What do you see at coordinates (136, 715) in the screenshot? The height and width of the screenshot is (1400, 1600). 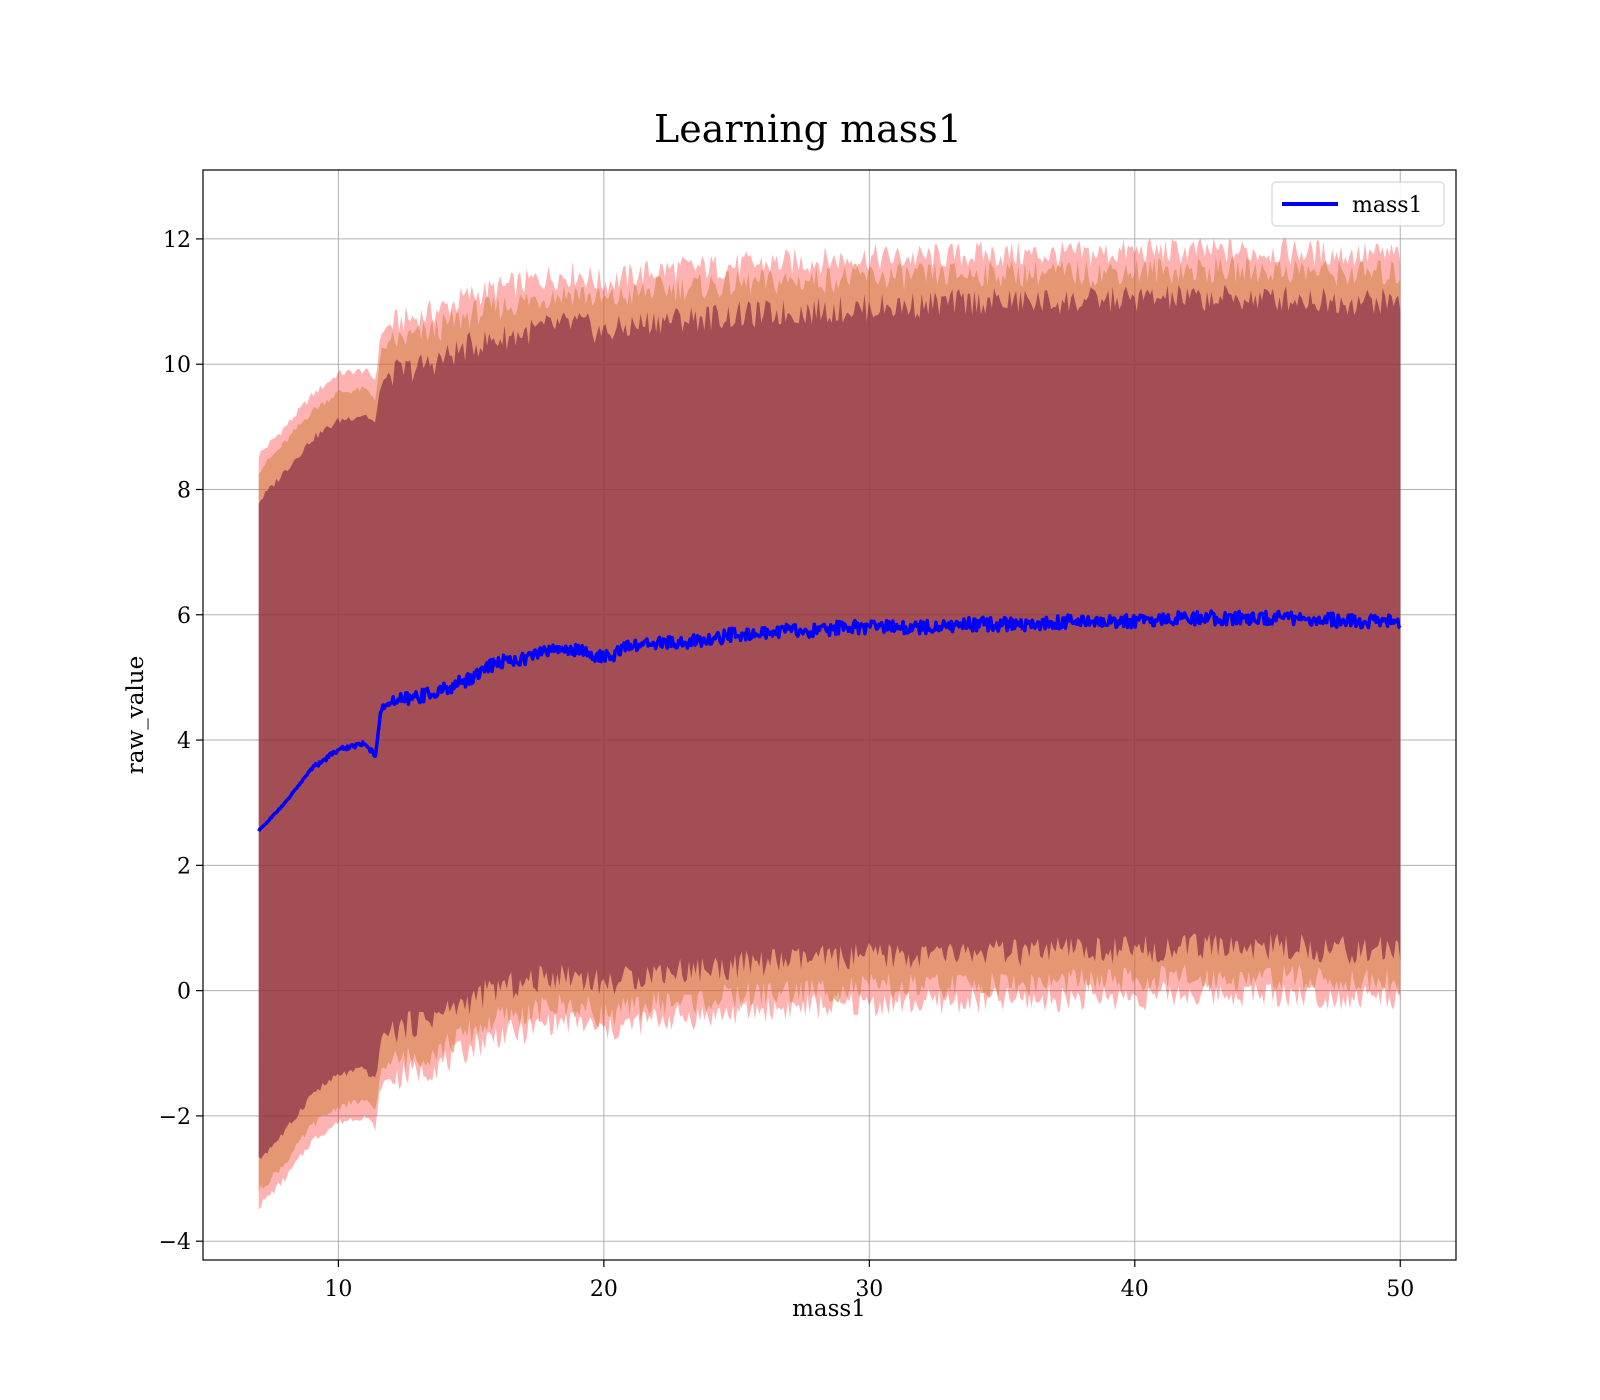 I see `y-axis-label: raw_value` at bounding box center [136, 715].